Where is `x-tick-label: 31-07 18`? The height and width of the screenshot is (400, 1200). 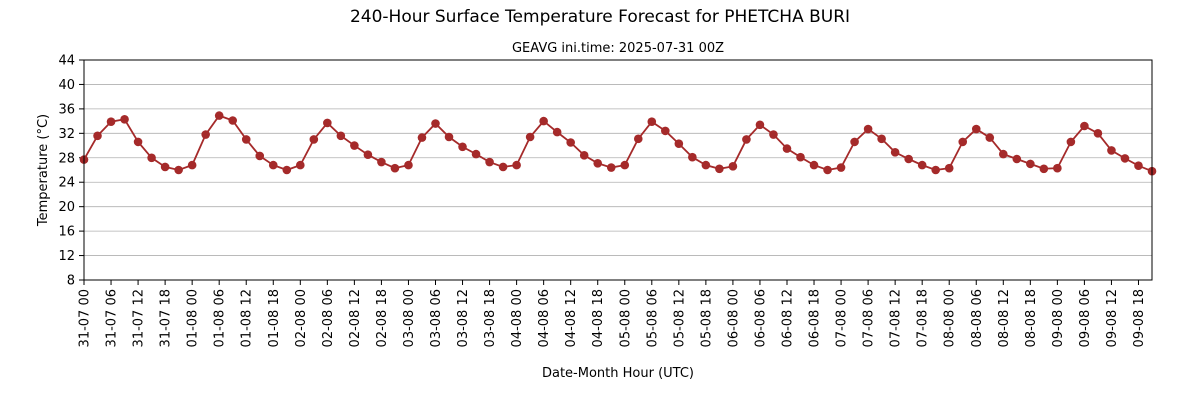 x-tick-label: 31-07 18 is located at coordinates (166, 318).